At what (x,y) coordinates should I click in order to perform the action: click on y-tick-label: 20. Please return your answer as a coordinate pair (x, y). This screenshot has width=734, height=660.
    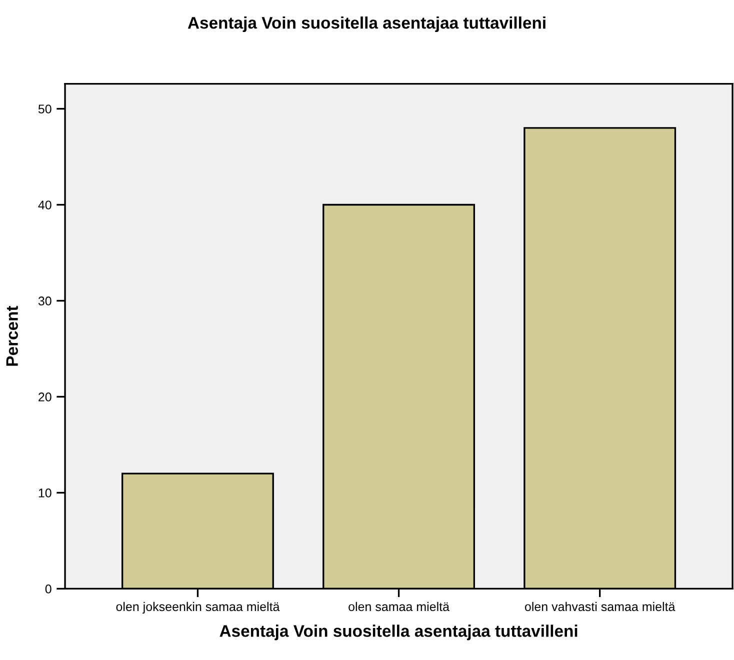
    Looking at the image, I should click on (45, 397).